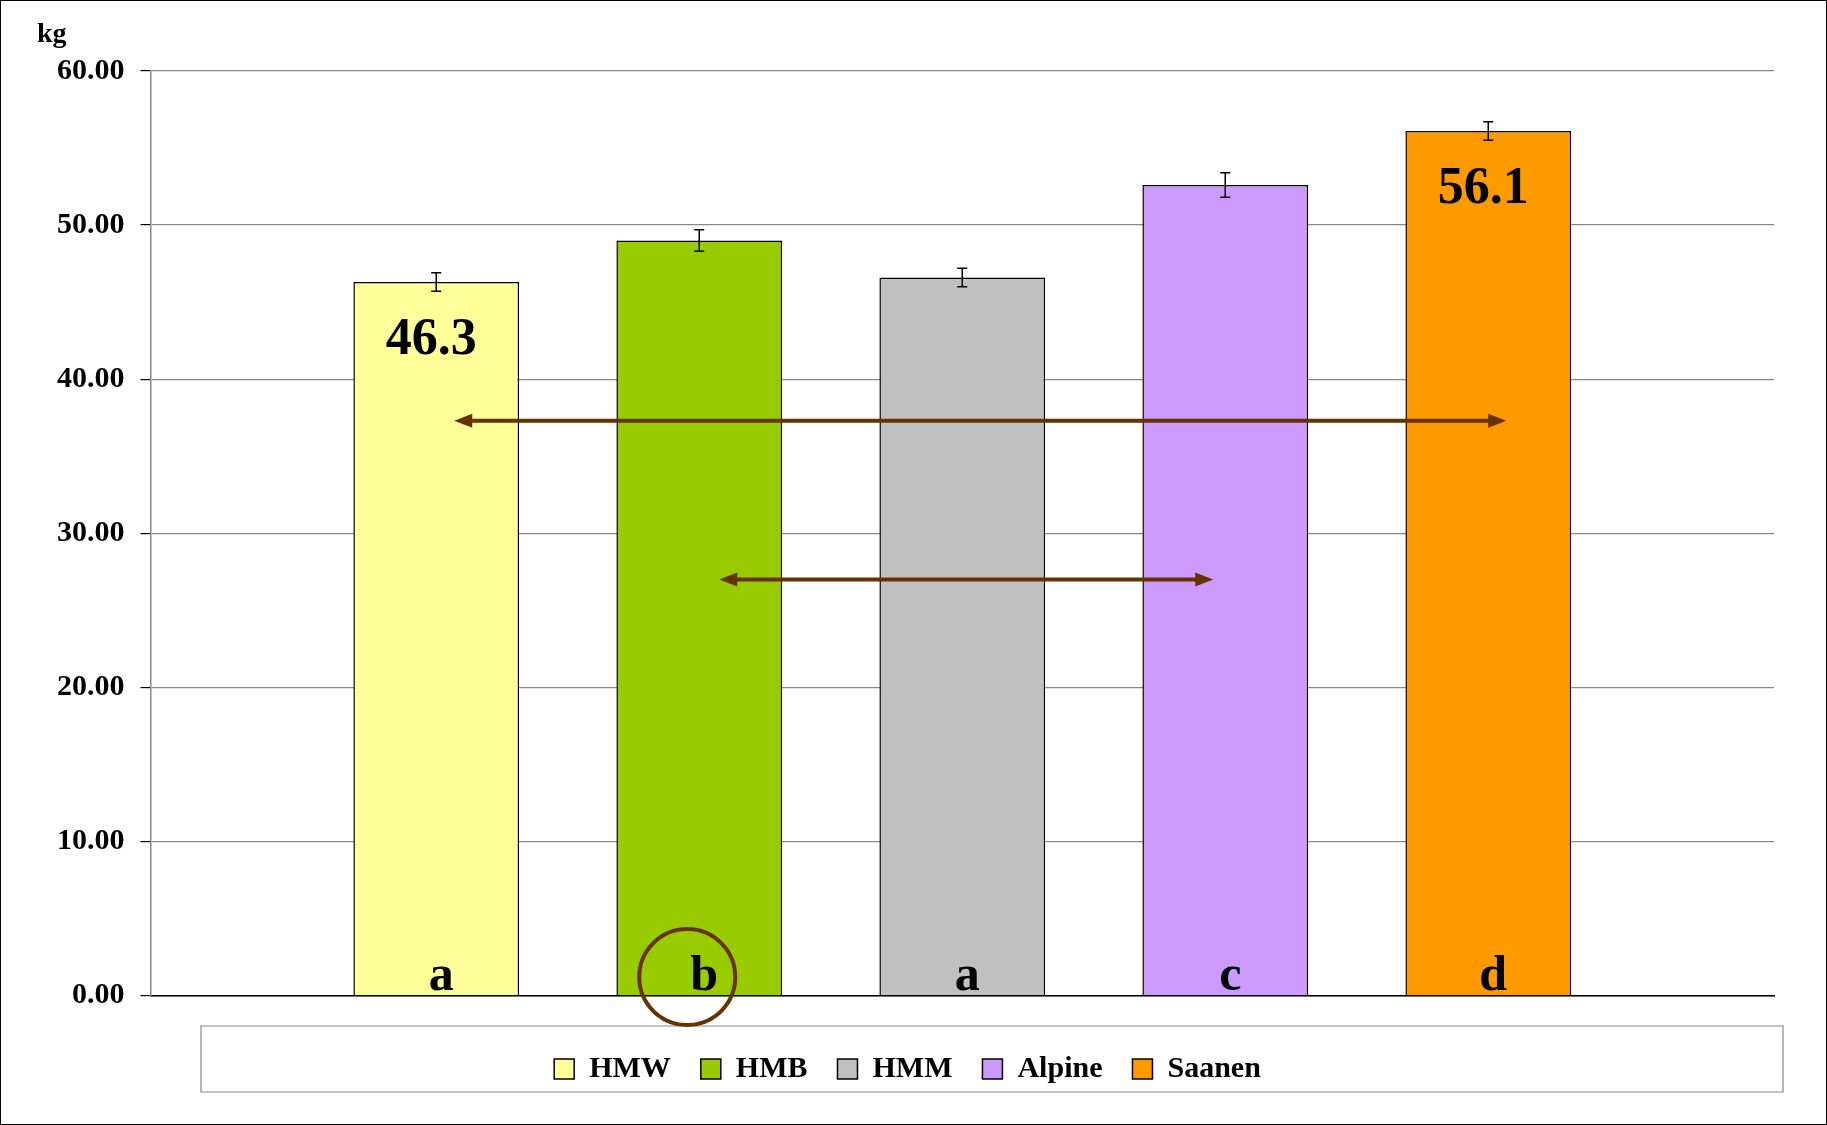  I want to click on legend-label: Alpine, so click(1060, 1066).